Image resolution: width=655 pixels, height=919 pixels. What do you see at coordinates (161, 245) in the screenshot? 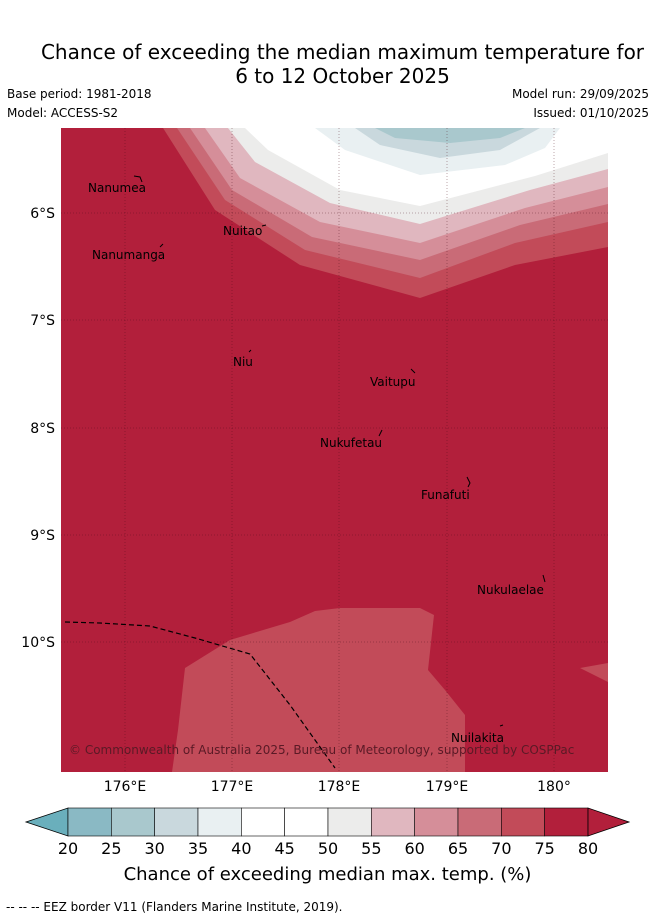
I see `island-nanumanga` at bounding box center [161, 245].